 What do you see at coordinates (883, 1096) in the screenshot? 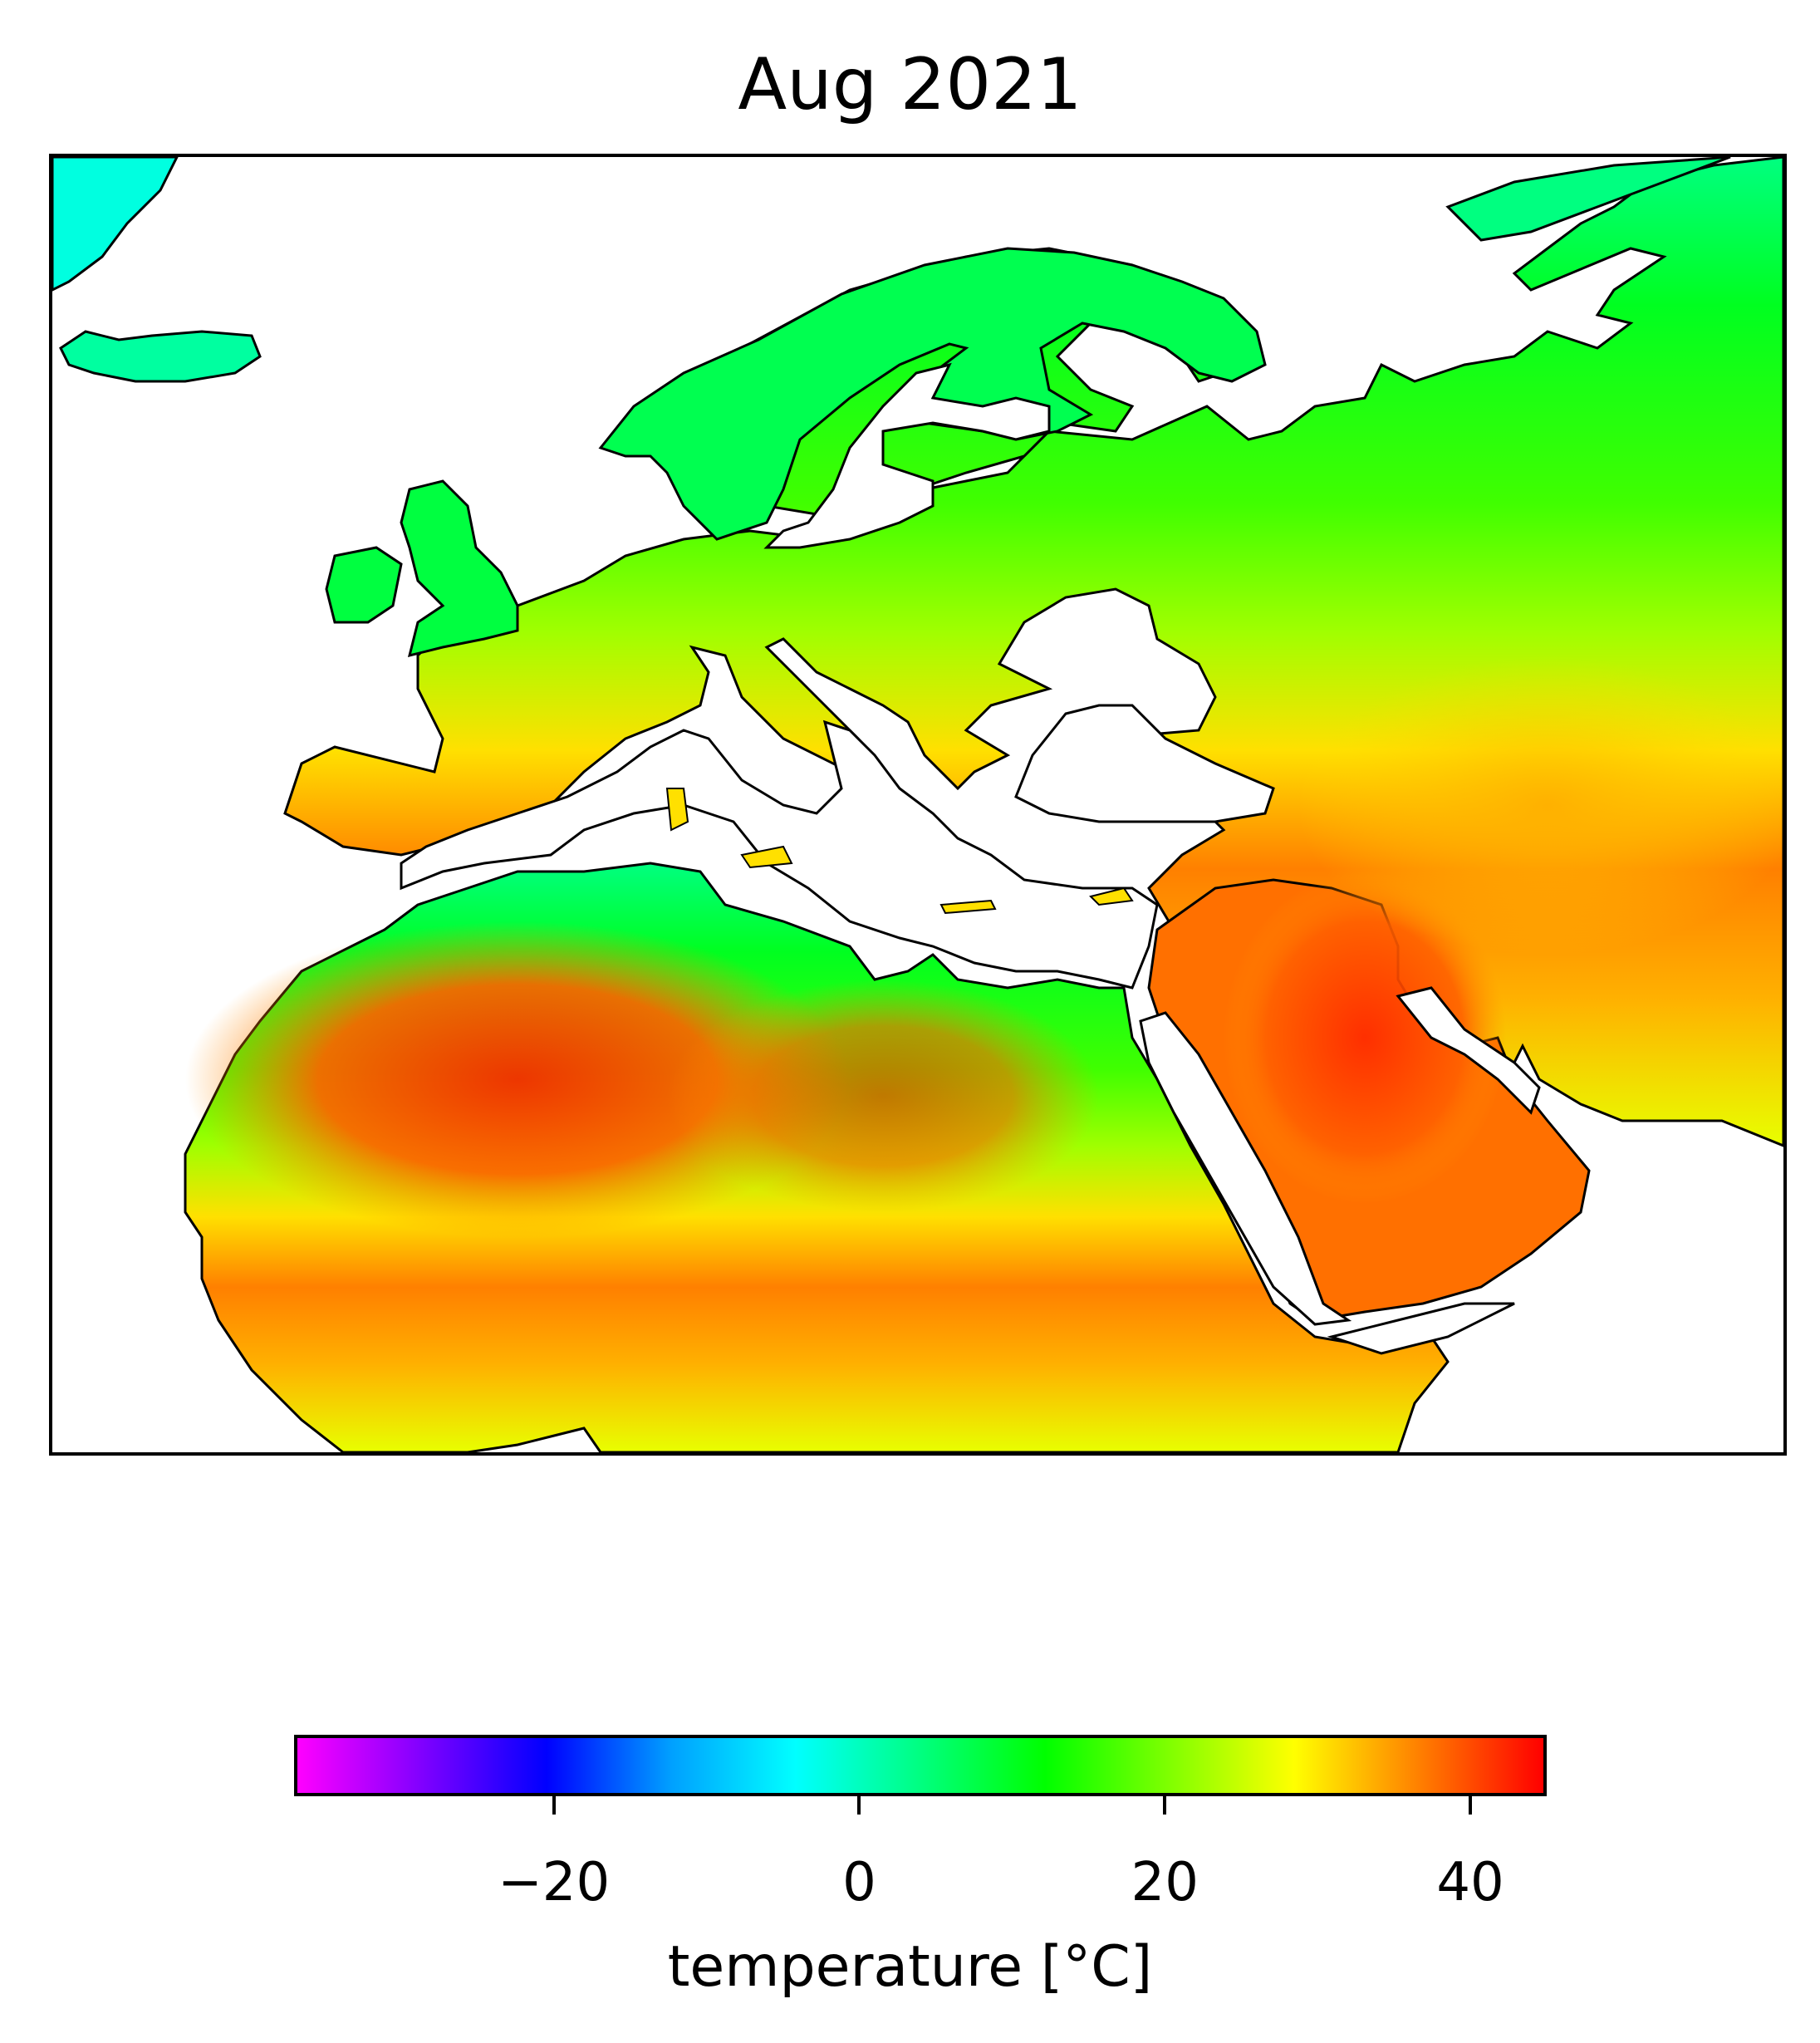
I see `egypt-libya-hot-zone` at bounding box center [883, 1096].